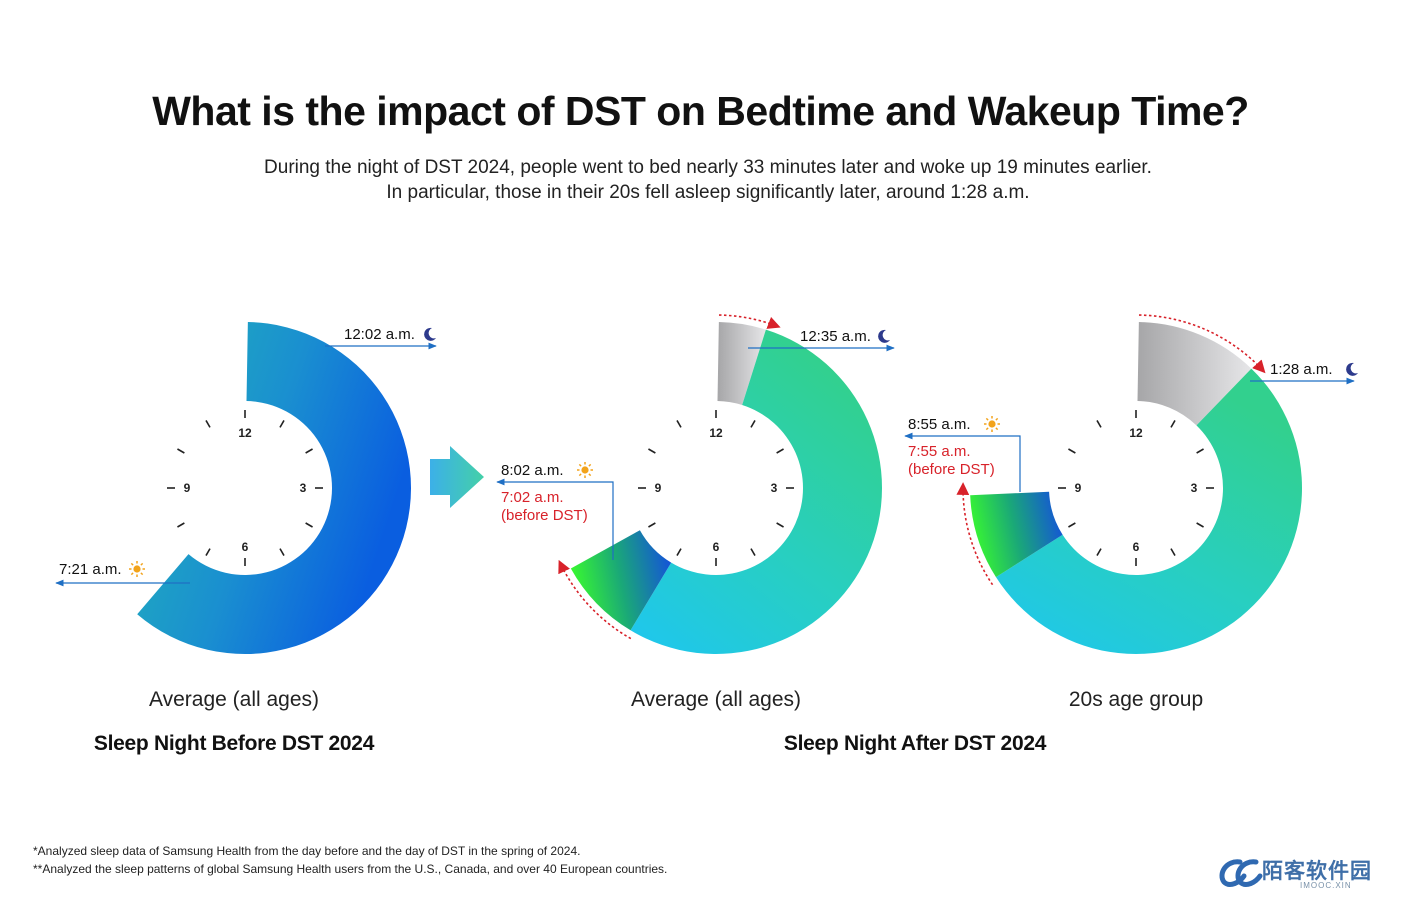 This screenshot has width=1401, height=900. I want to click on bedtime-label: 1:28 a.m., so click(1301, 369).